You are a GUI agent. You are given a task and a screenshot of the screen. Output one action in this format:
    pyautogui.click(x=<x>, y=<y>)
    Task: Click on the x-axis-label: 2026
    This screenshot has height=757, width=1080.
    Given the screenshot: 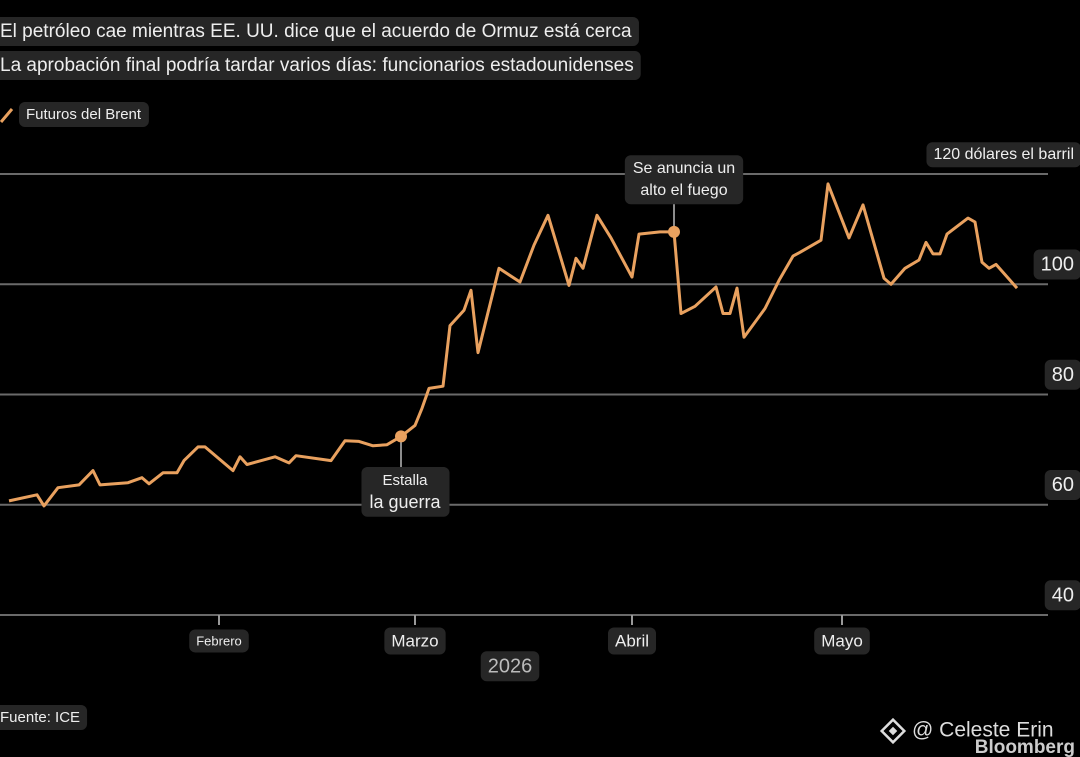 What is the action you would take?
    pyautogui.click(x=510, y=666)
    